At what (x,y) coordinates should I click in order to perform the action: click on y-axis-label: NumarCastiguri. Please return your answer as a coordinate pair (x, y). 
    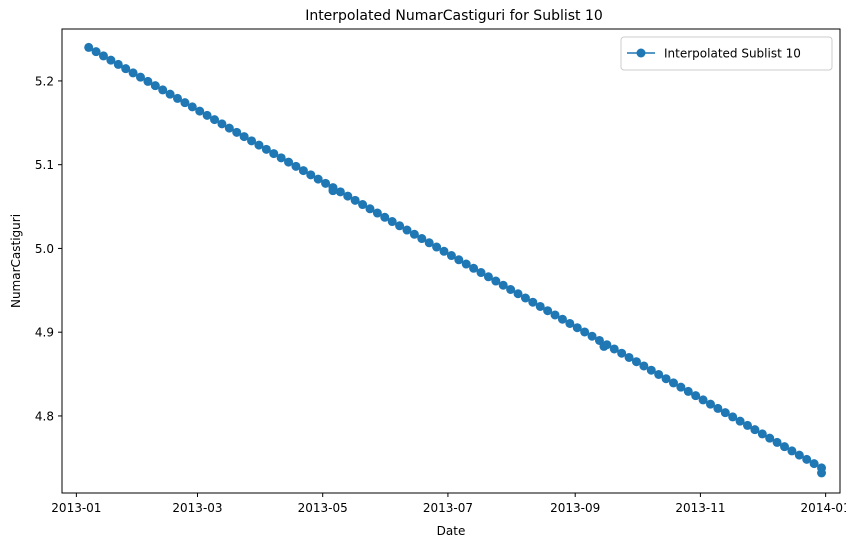
    Looking at the image, I should click on (16, 261).